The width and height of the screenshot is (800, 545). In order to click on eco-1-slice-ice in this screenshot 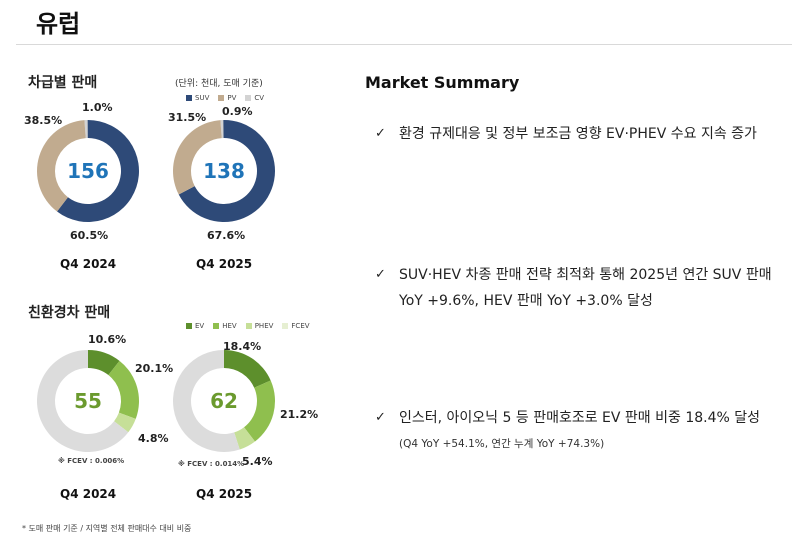, I will do `click(206, 401)`.